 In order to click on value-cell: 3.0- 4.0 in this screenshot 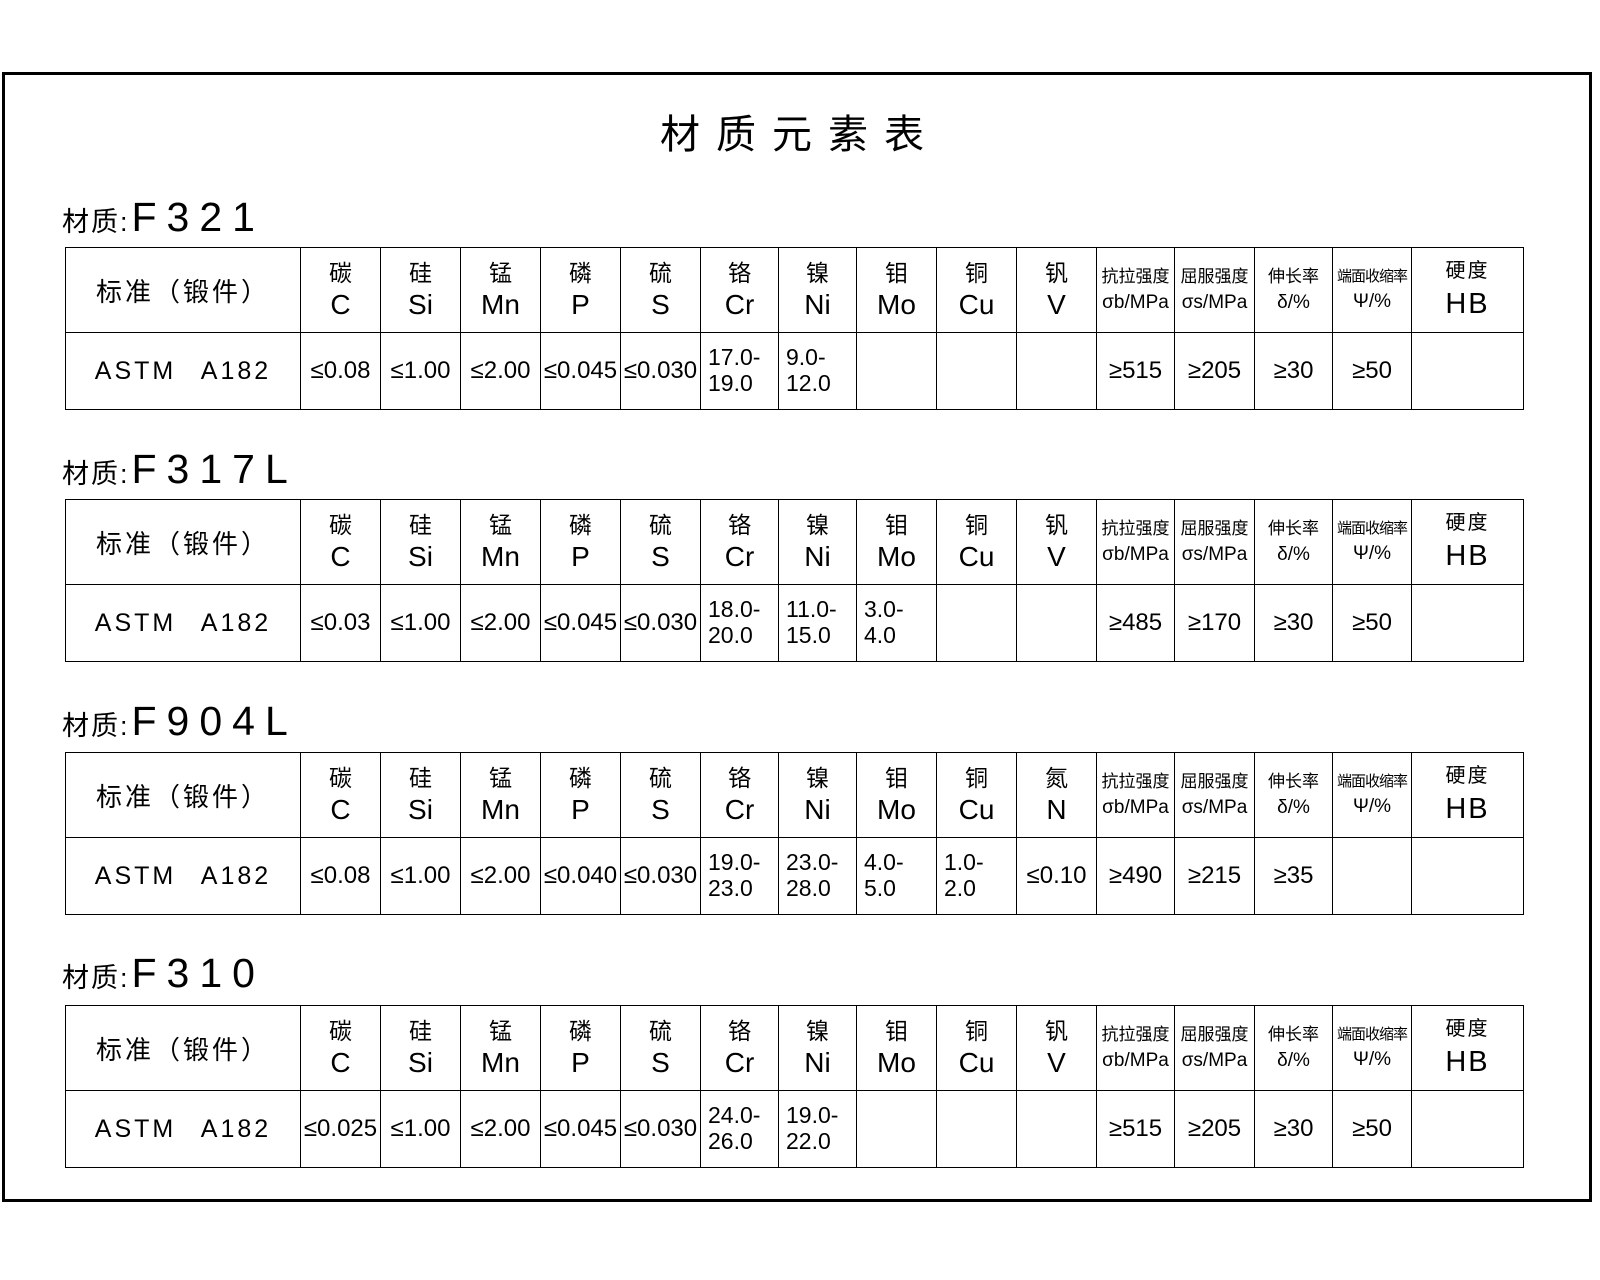, I will do `click(896, 623)`.